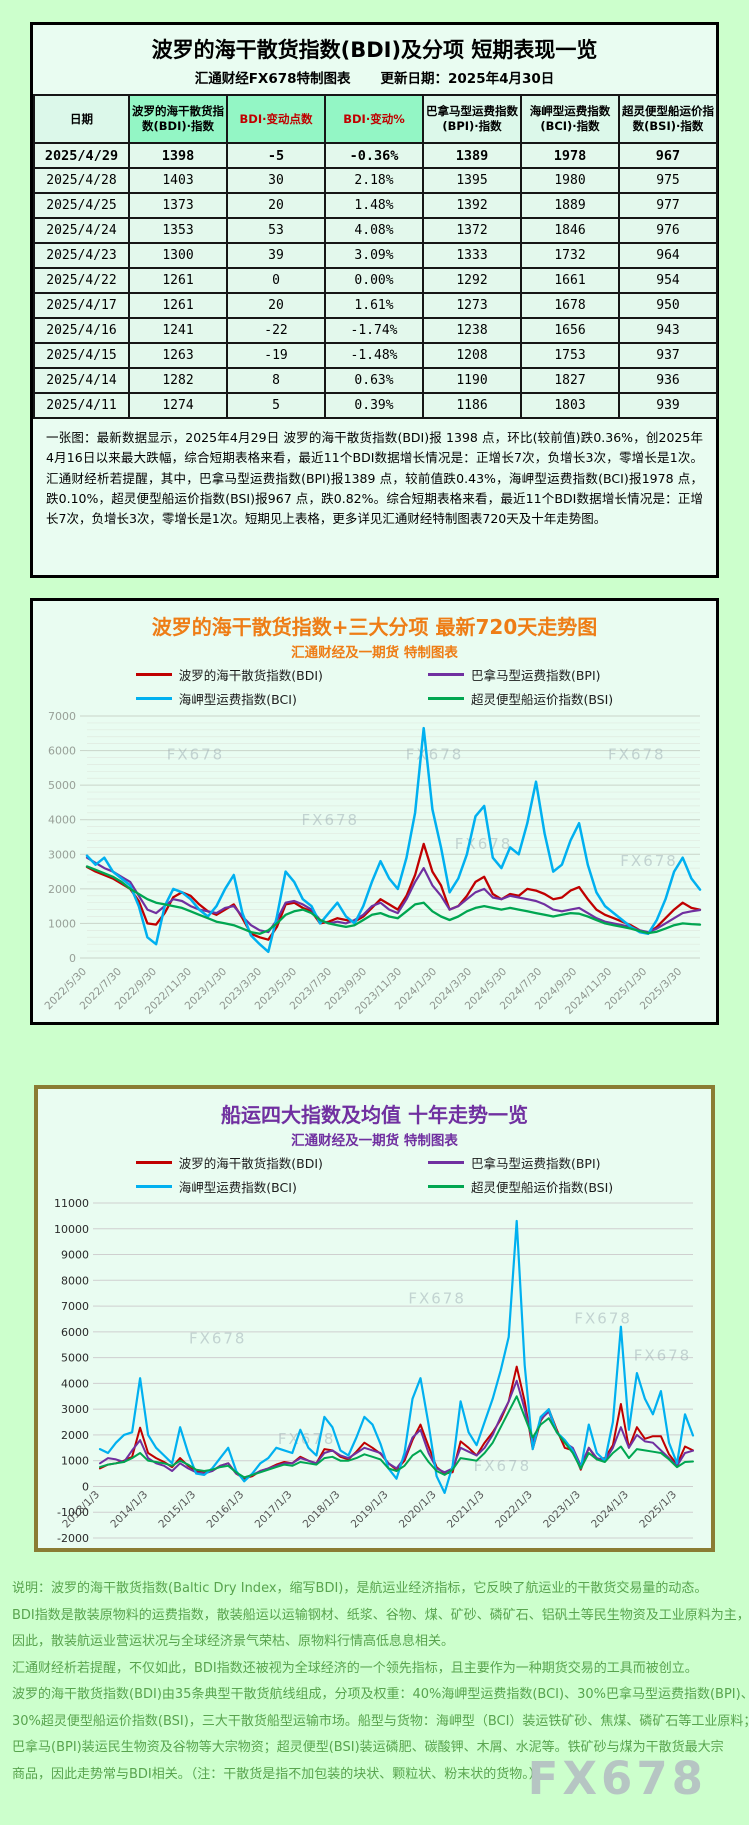 Image resolution: width=749 pixels, height=1825 pixels. I want to click on table-cell-4: 1208, so click(472, 355).